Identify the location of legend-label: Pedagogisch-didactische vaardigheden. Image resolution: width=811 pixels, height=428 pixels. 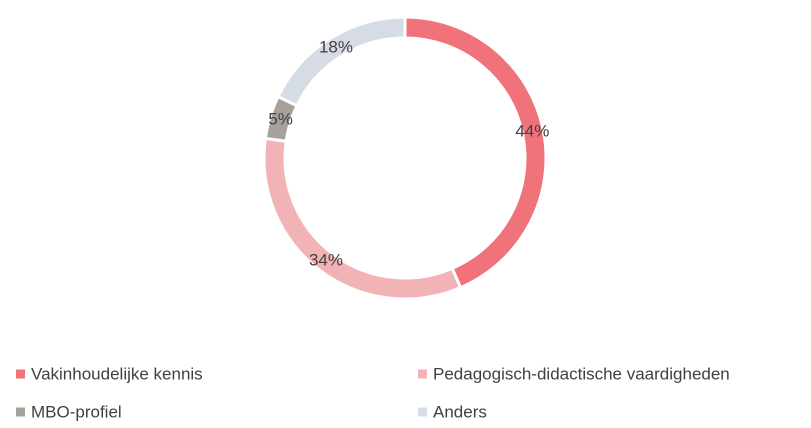
(581, 373).